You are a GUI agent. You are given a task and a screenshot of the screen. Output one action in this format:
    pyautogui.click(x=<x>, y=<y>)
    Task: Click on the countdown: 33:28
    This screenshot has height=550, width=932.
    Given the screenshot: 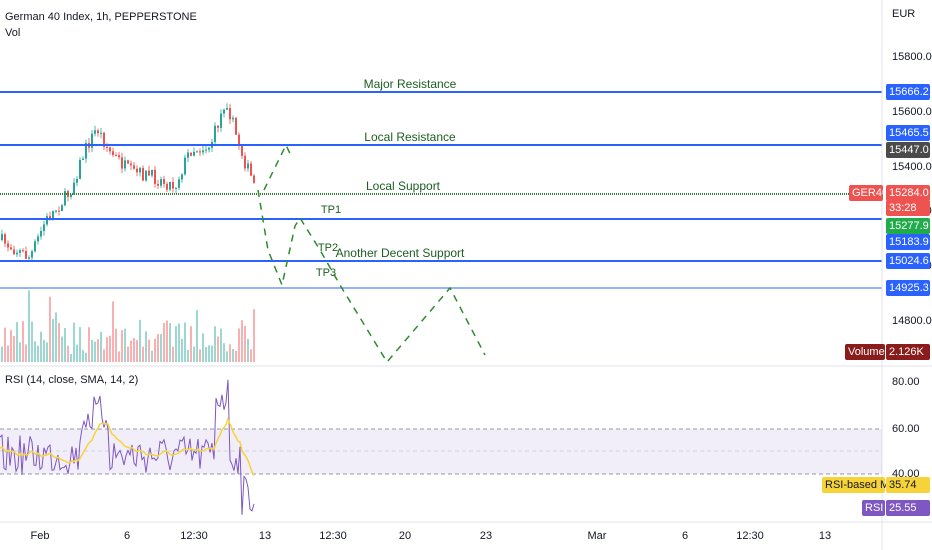 What is the action you would take?
    pyautogui.click(x=903, y=208)
    